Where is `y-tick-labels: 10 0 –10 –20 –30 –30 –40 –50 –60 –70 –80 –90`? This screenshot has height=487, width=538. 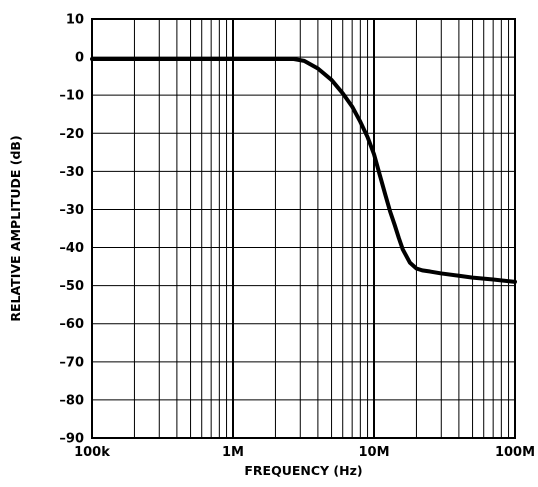
y-tick-labels: 10 0 –10 –20 –30 –30 –40 –50 –60 –70 –80 –90 is located at coordinates (71, 230).